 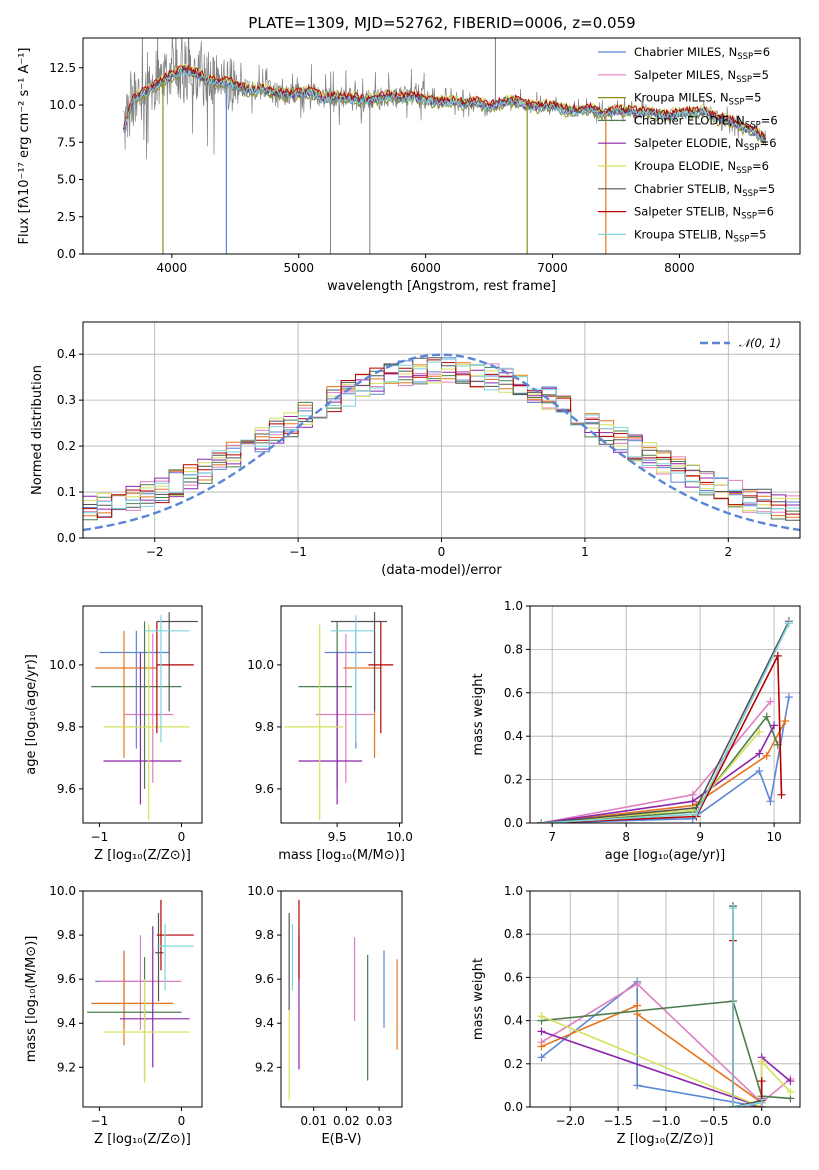 What do you see at coordinates (706, 121) in the screenshot?
I see `legend-entry: Chabrier ELODIE, NSSP=6` at bounding box center [706, 121].